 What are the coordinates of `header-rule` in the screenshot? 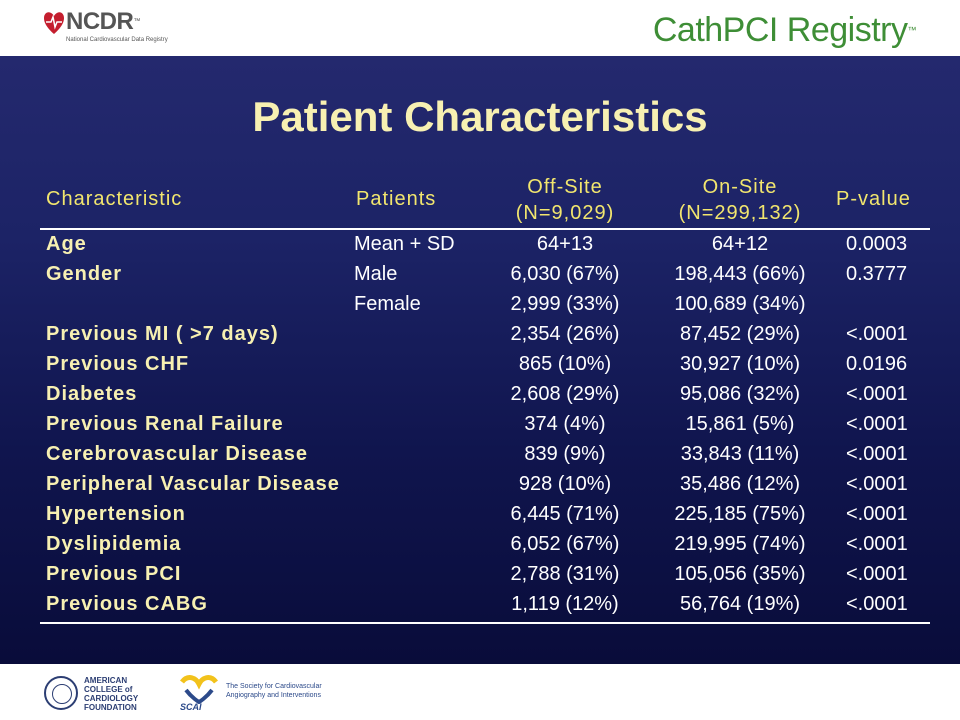 It's located at (485, 229).